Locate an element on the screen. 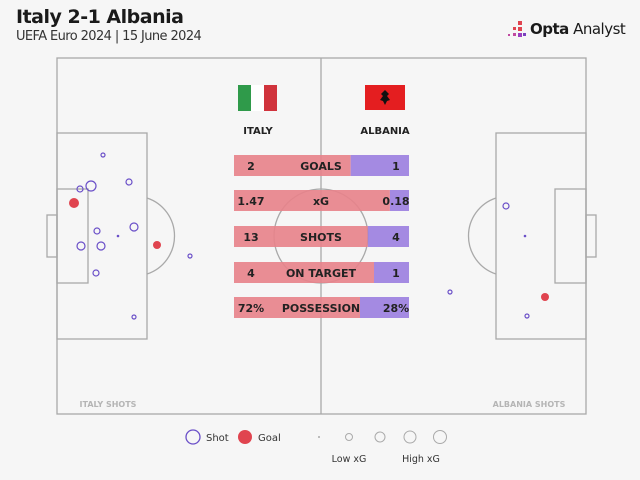 This screenshot has height=480, width=640. stat-row: 2 GOALS 1 is located at coordinates (321, 165).